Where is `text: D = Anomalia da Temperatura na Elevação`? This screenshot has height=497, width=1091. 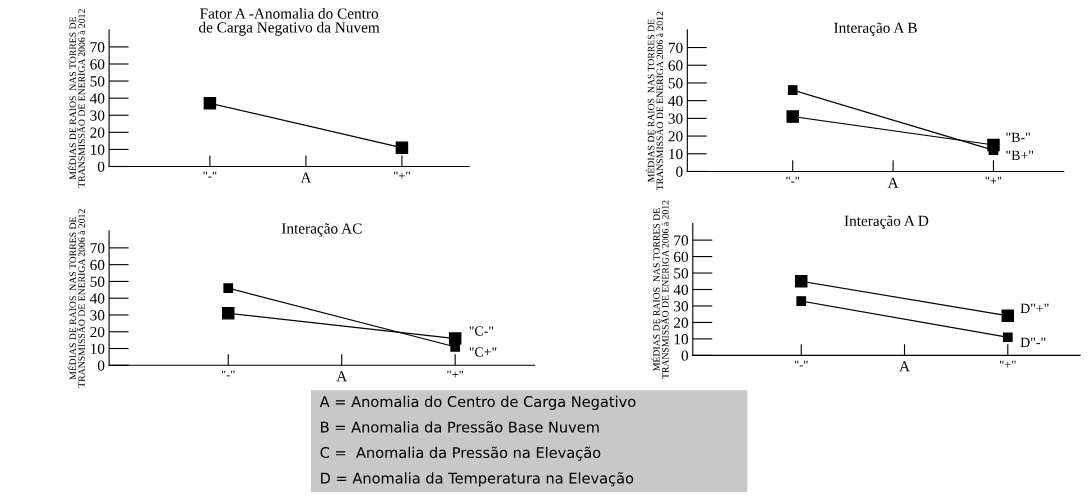 text: D = Anomalia da Temperatura na Elevação is located at coordinates (477, 479).